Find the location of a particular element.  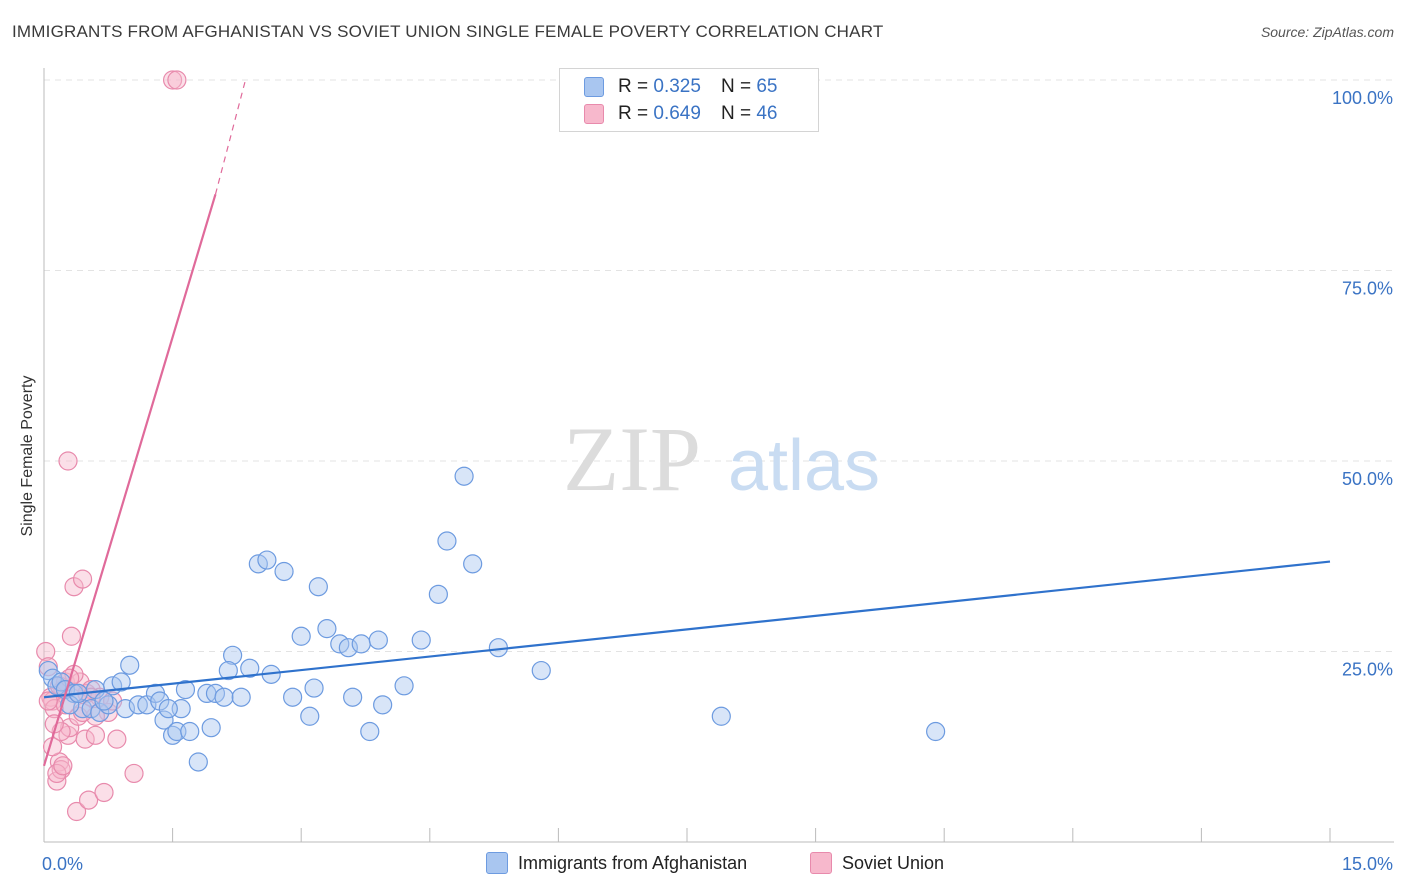

x-tick-label-right: 15.0% is located at coordinates (1367, 864).